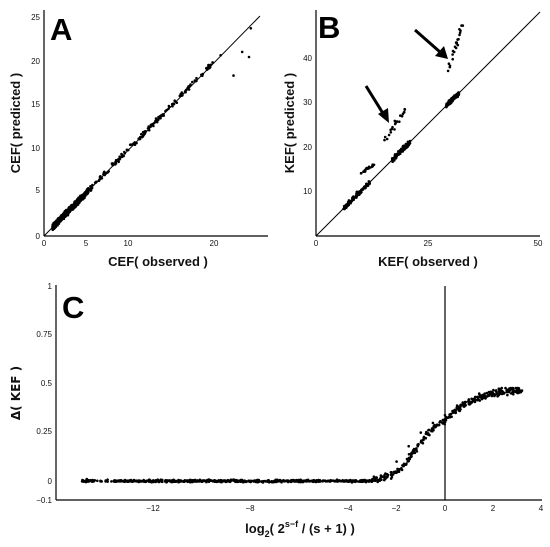 The width and height of the screenshot is (550, 547). What do you see at coordinates (86, 243) in the screenshot?
I see `a-xtick-5: 5` at bounding box center [86, 243].